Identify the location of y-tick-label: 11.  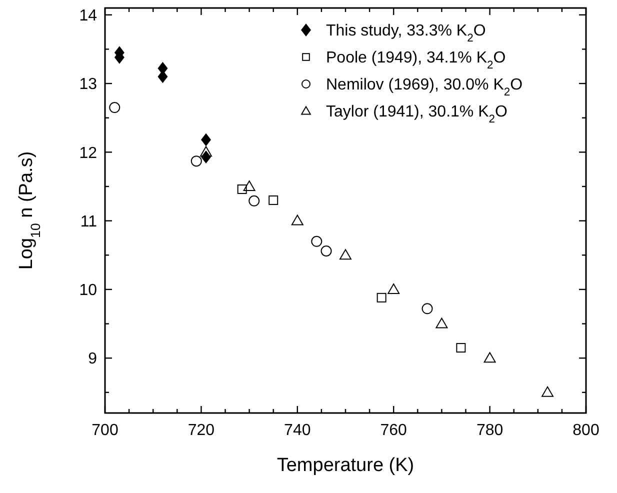
(89, 221).